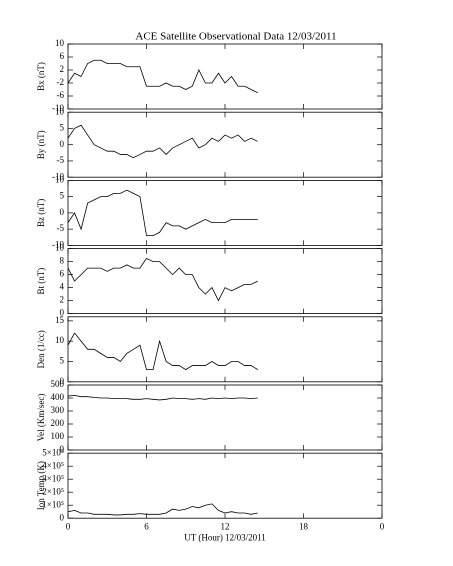 The image size is (453, 566). Describe the element at coordinates (41, 144) in the screenshot. I see `y-axis-label: By (nT)` at that location.